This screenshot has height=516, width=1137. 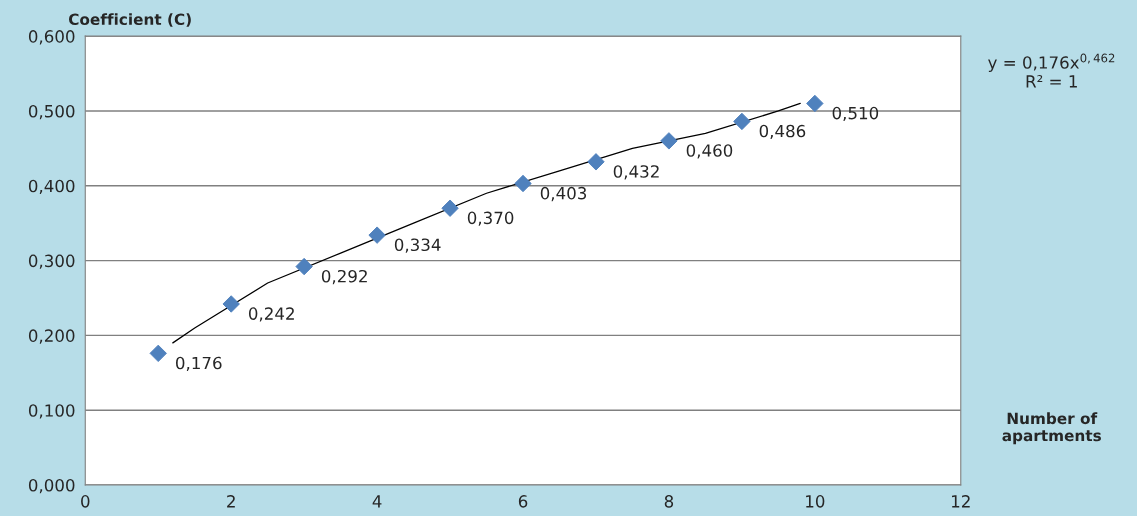 I want to click on x-tick-label: 8, so click(x=669, y=501).